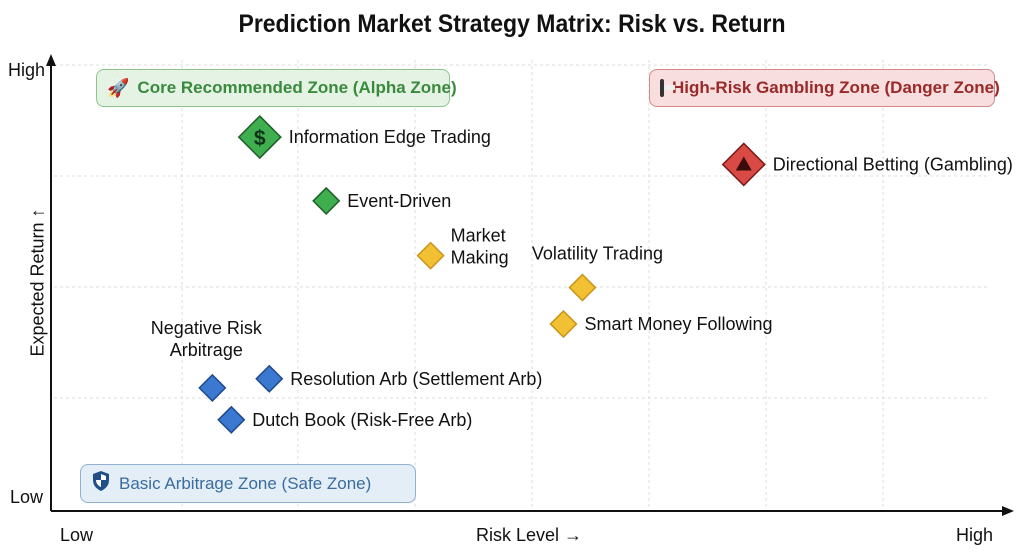  I want to click on point-market-making, so click(430, 255).